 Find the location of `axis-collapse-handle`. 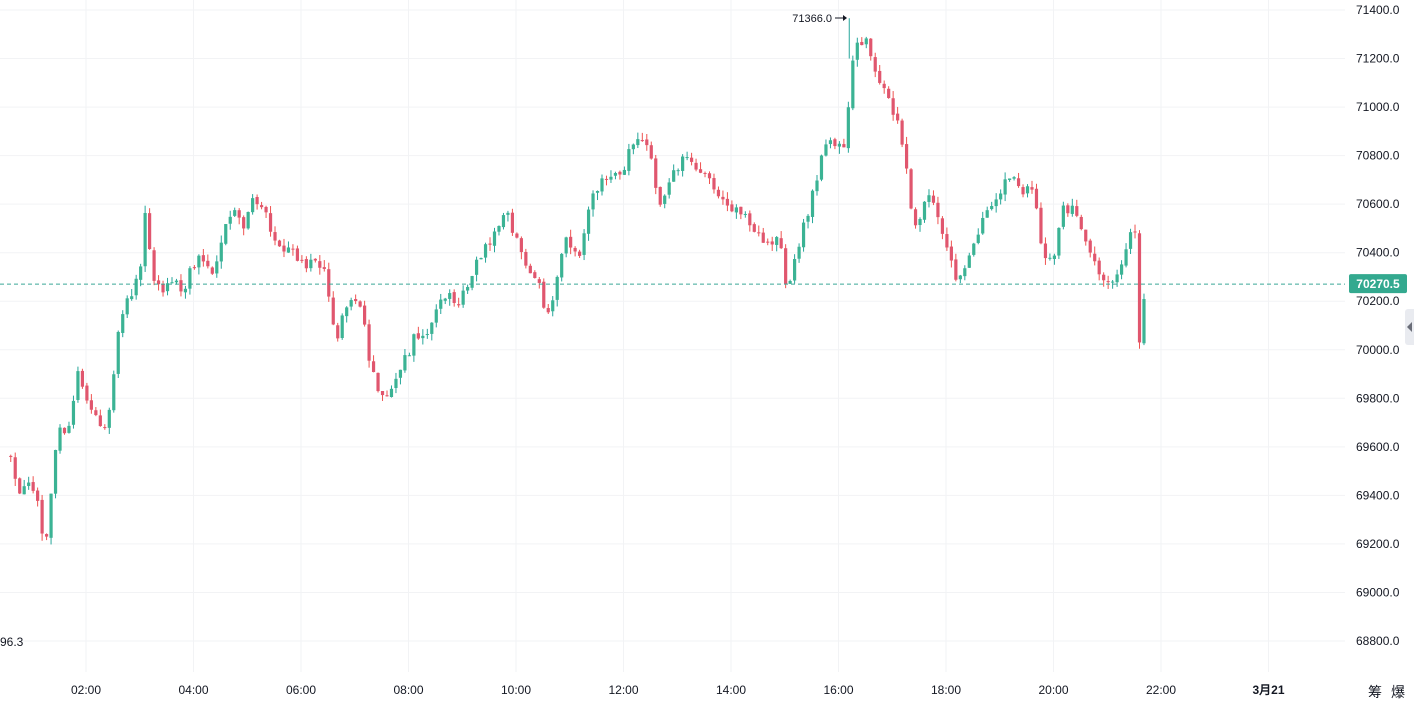

axis-collapse-handle is located at coordinates (1409, 327).